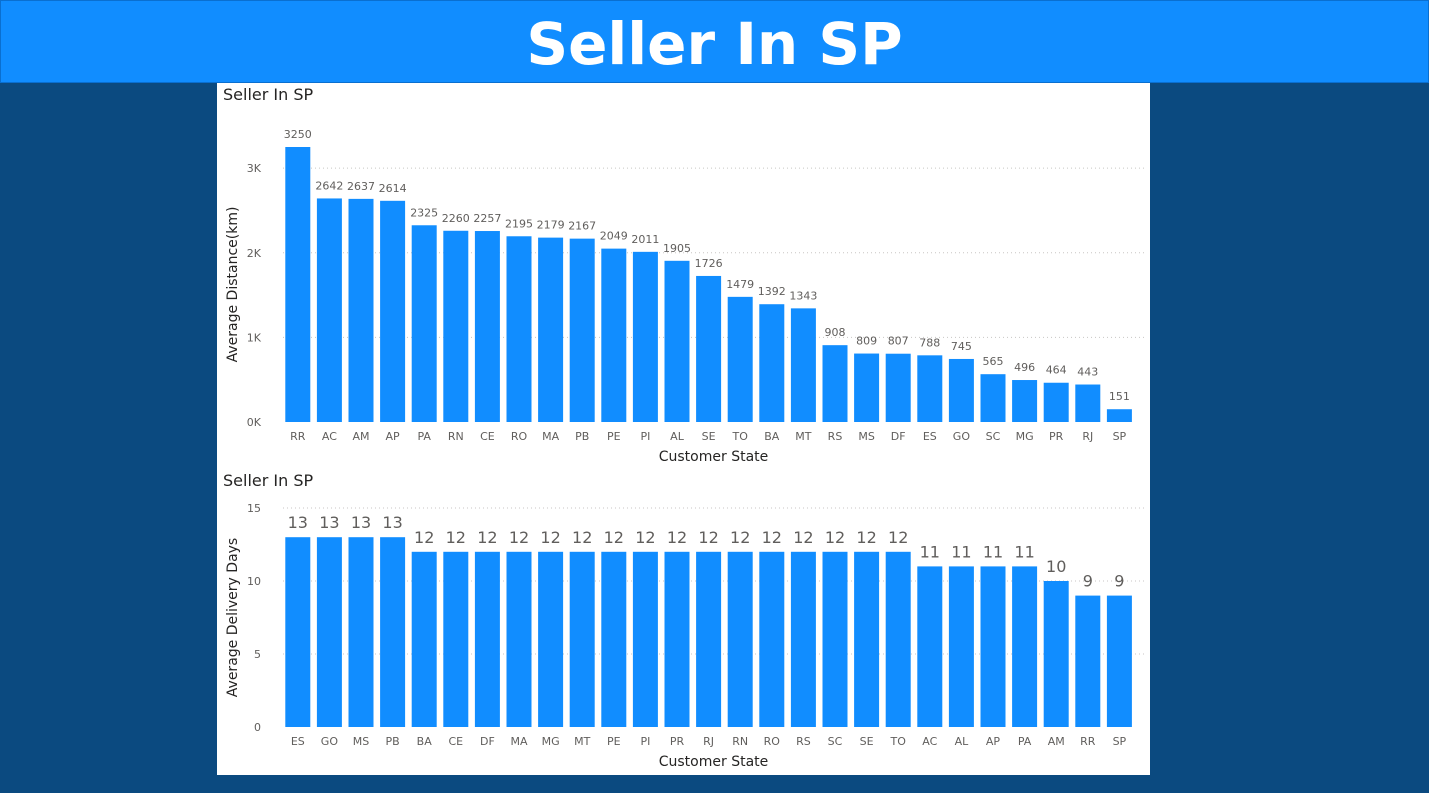  Describe the element at coordinates (361, 186) in the screenshot. I see `data-label: 2637` at that location.